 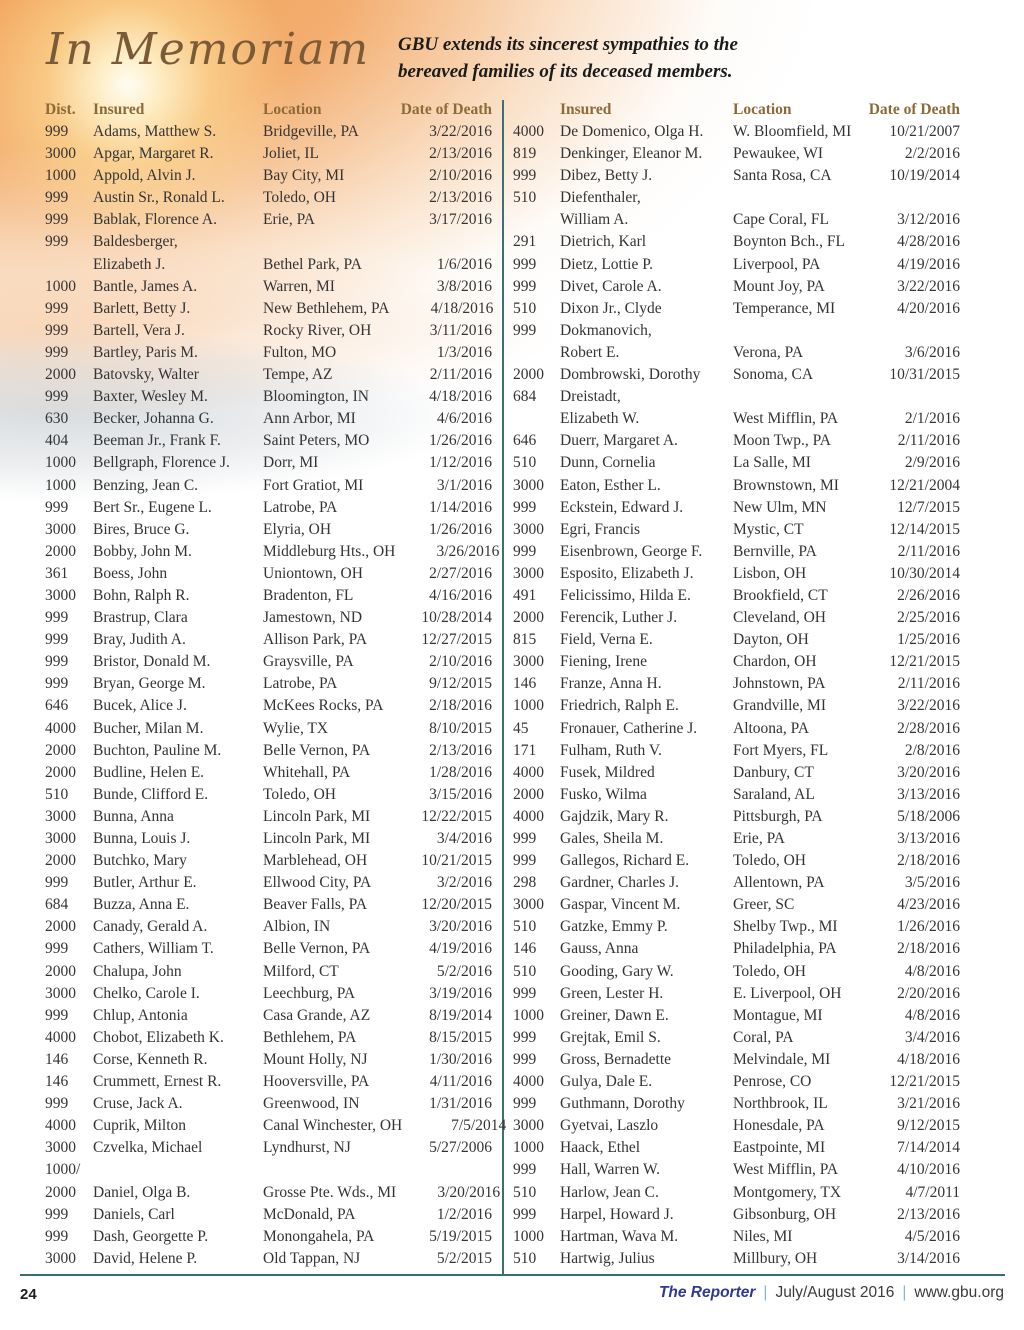 What do you see at coordinates (606, 1082) in the screenshot?
I see `cell-name: Gulya, Dale E.` at bounding box center [606, 1082].